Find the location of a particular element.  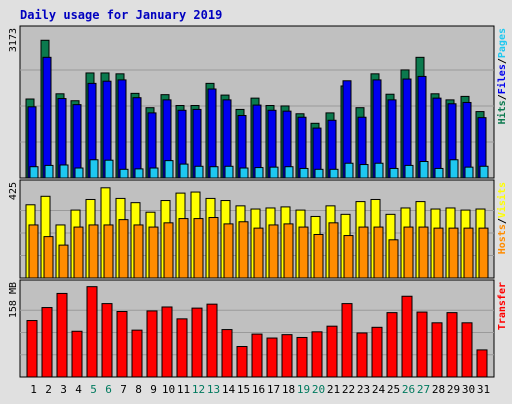

day-label-16: 16 is located at coordinates (258, 389).